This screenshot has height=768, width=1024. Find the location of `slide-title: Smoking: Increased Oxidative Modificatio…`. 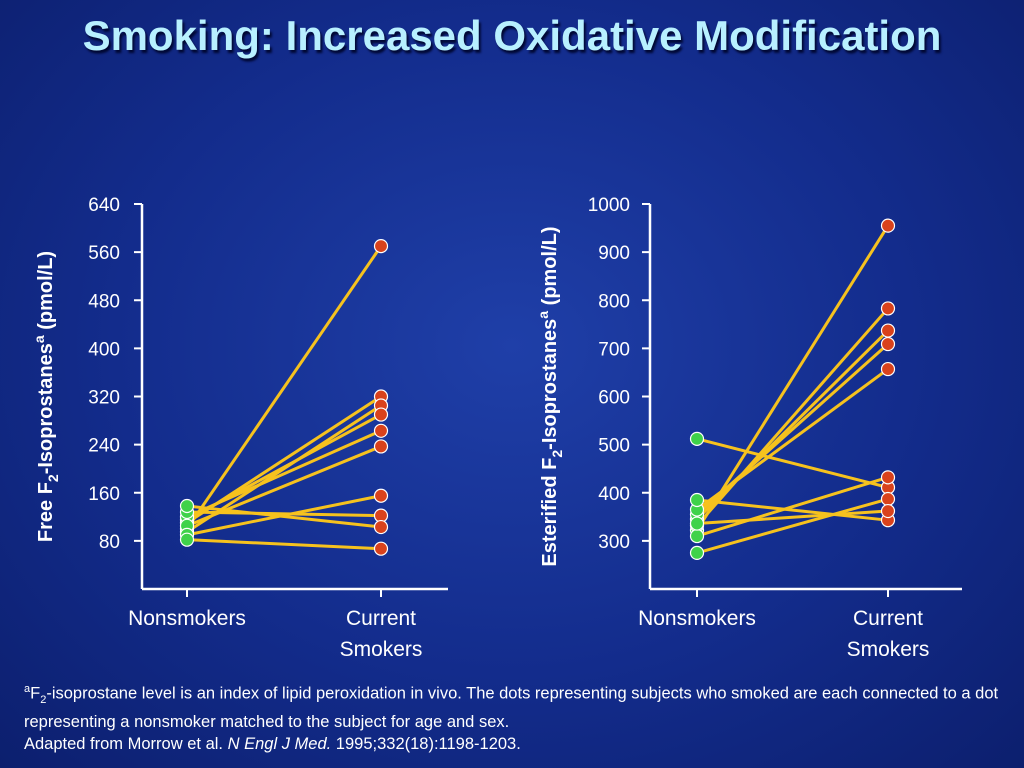

slide-title: Smoking: Increased Oxidative Modificatio… is located at coordinates (512, 35).